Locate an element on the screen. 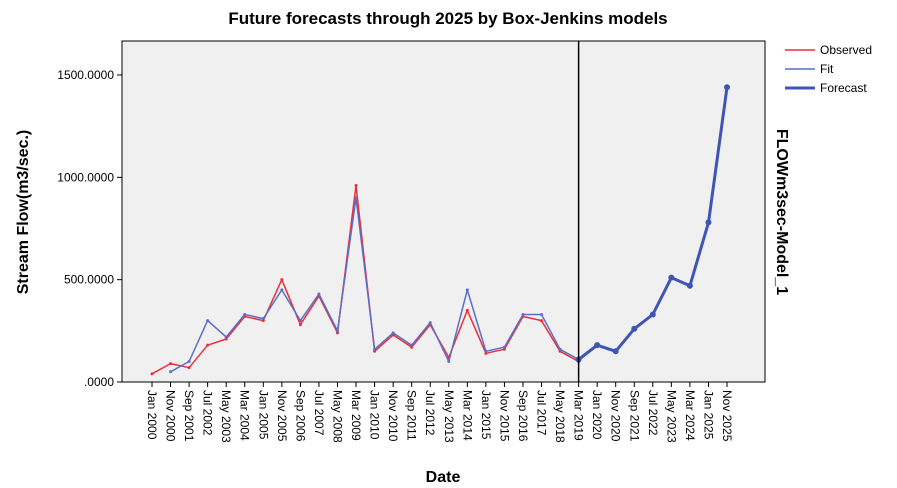  x-tick-label: May 2003 is located at coordinates (226, 416).